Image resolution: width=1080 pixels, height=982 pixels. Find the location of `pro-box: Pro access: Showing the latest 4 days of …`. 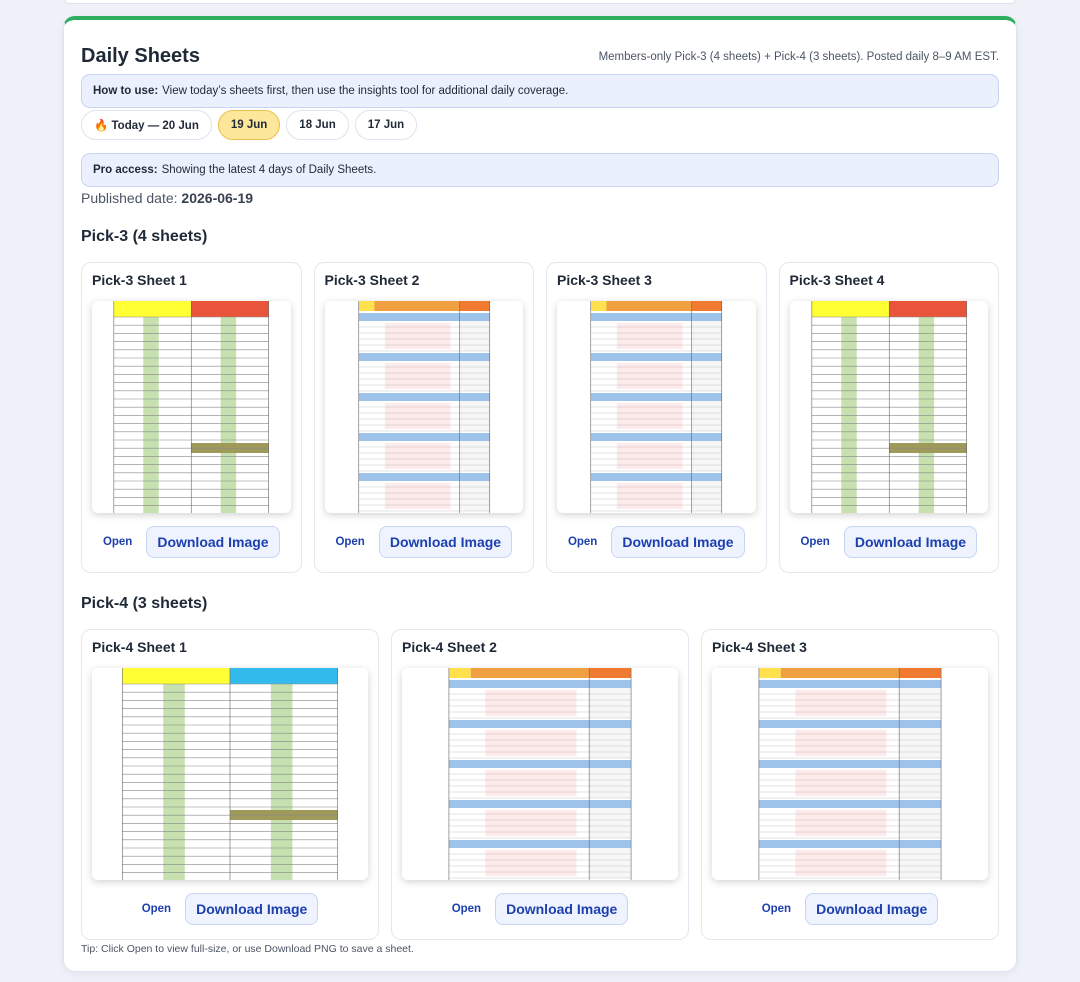

pro-box: Pro access: Showing the latest 4 days of … is located at coordinates (540, 170).